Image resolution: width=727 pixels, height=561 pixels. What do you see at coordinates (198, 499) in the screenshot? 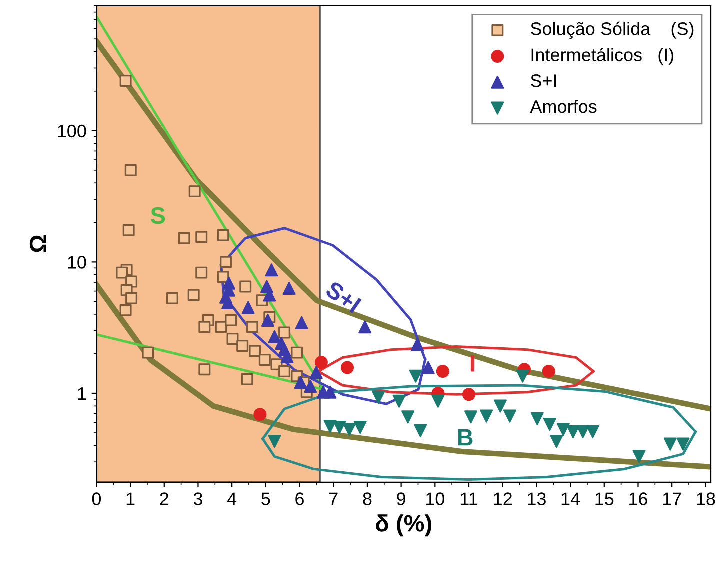
I see `x-tick-label: 3` at bounding box center [198, 499].